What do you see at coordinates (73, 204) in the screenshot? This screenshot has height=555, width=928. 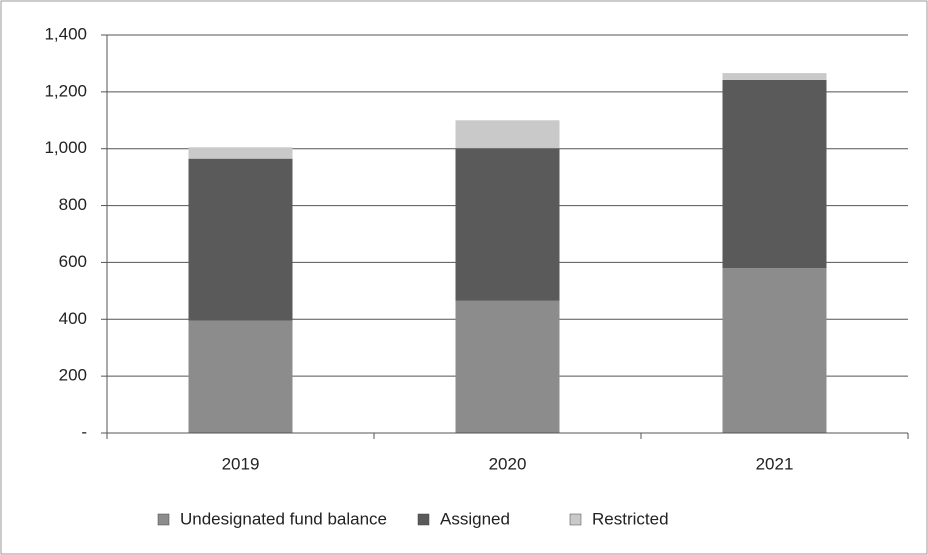 I see `y-tick-label: 800` at bounding box center [73, 204].